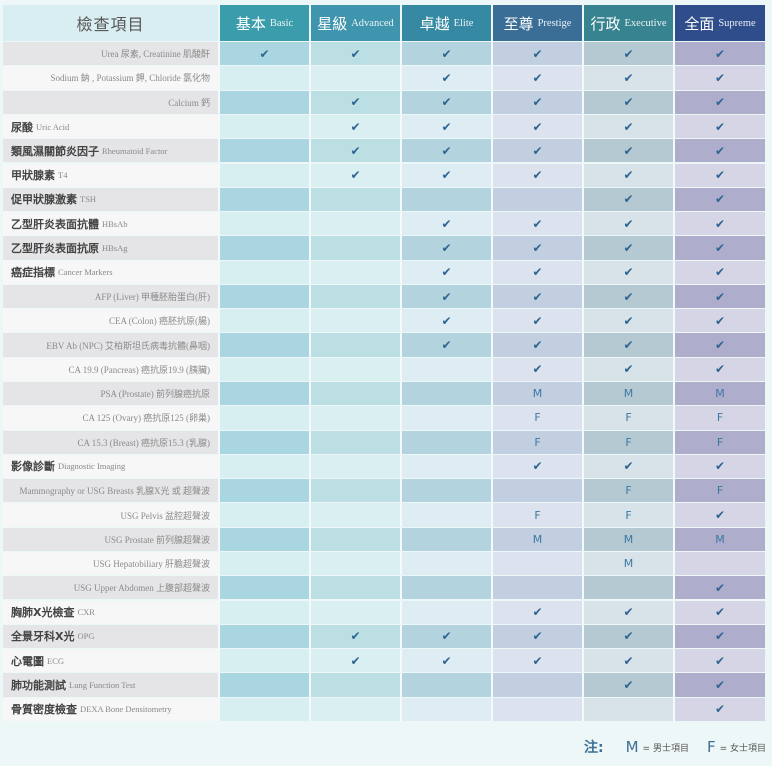 This screenshot has width=772, height=766. What do you see at coordinates (44, 710) in the screenshot?
I see `row-label-zh: 骨質密度檢查` at bounding box center [44, 710].